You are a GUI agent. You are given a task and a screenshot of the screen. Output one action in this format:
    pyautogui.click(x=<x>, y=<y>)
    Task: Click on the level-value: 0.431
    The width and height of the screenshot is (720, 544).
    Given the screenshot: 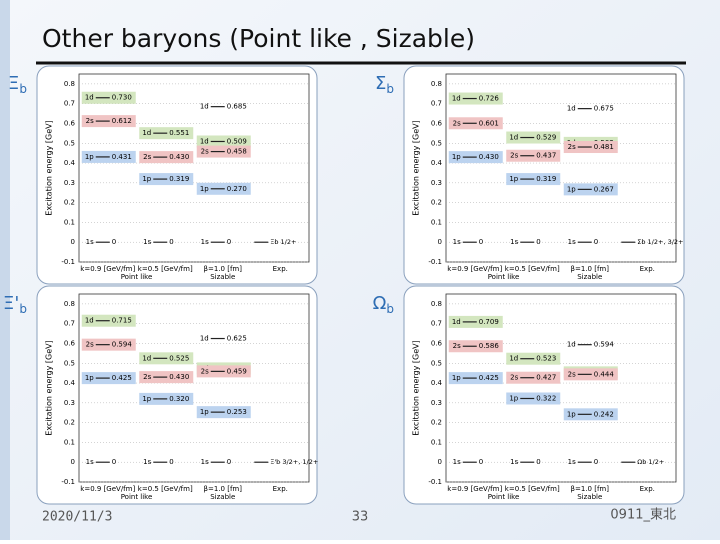 What is the action you would take?
    pyautogui.click(x=122, y=157)
    